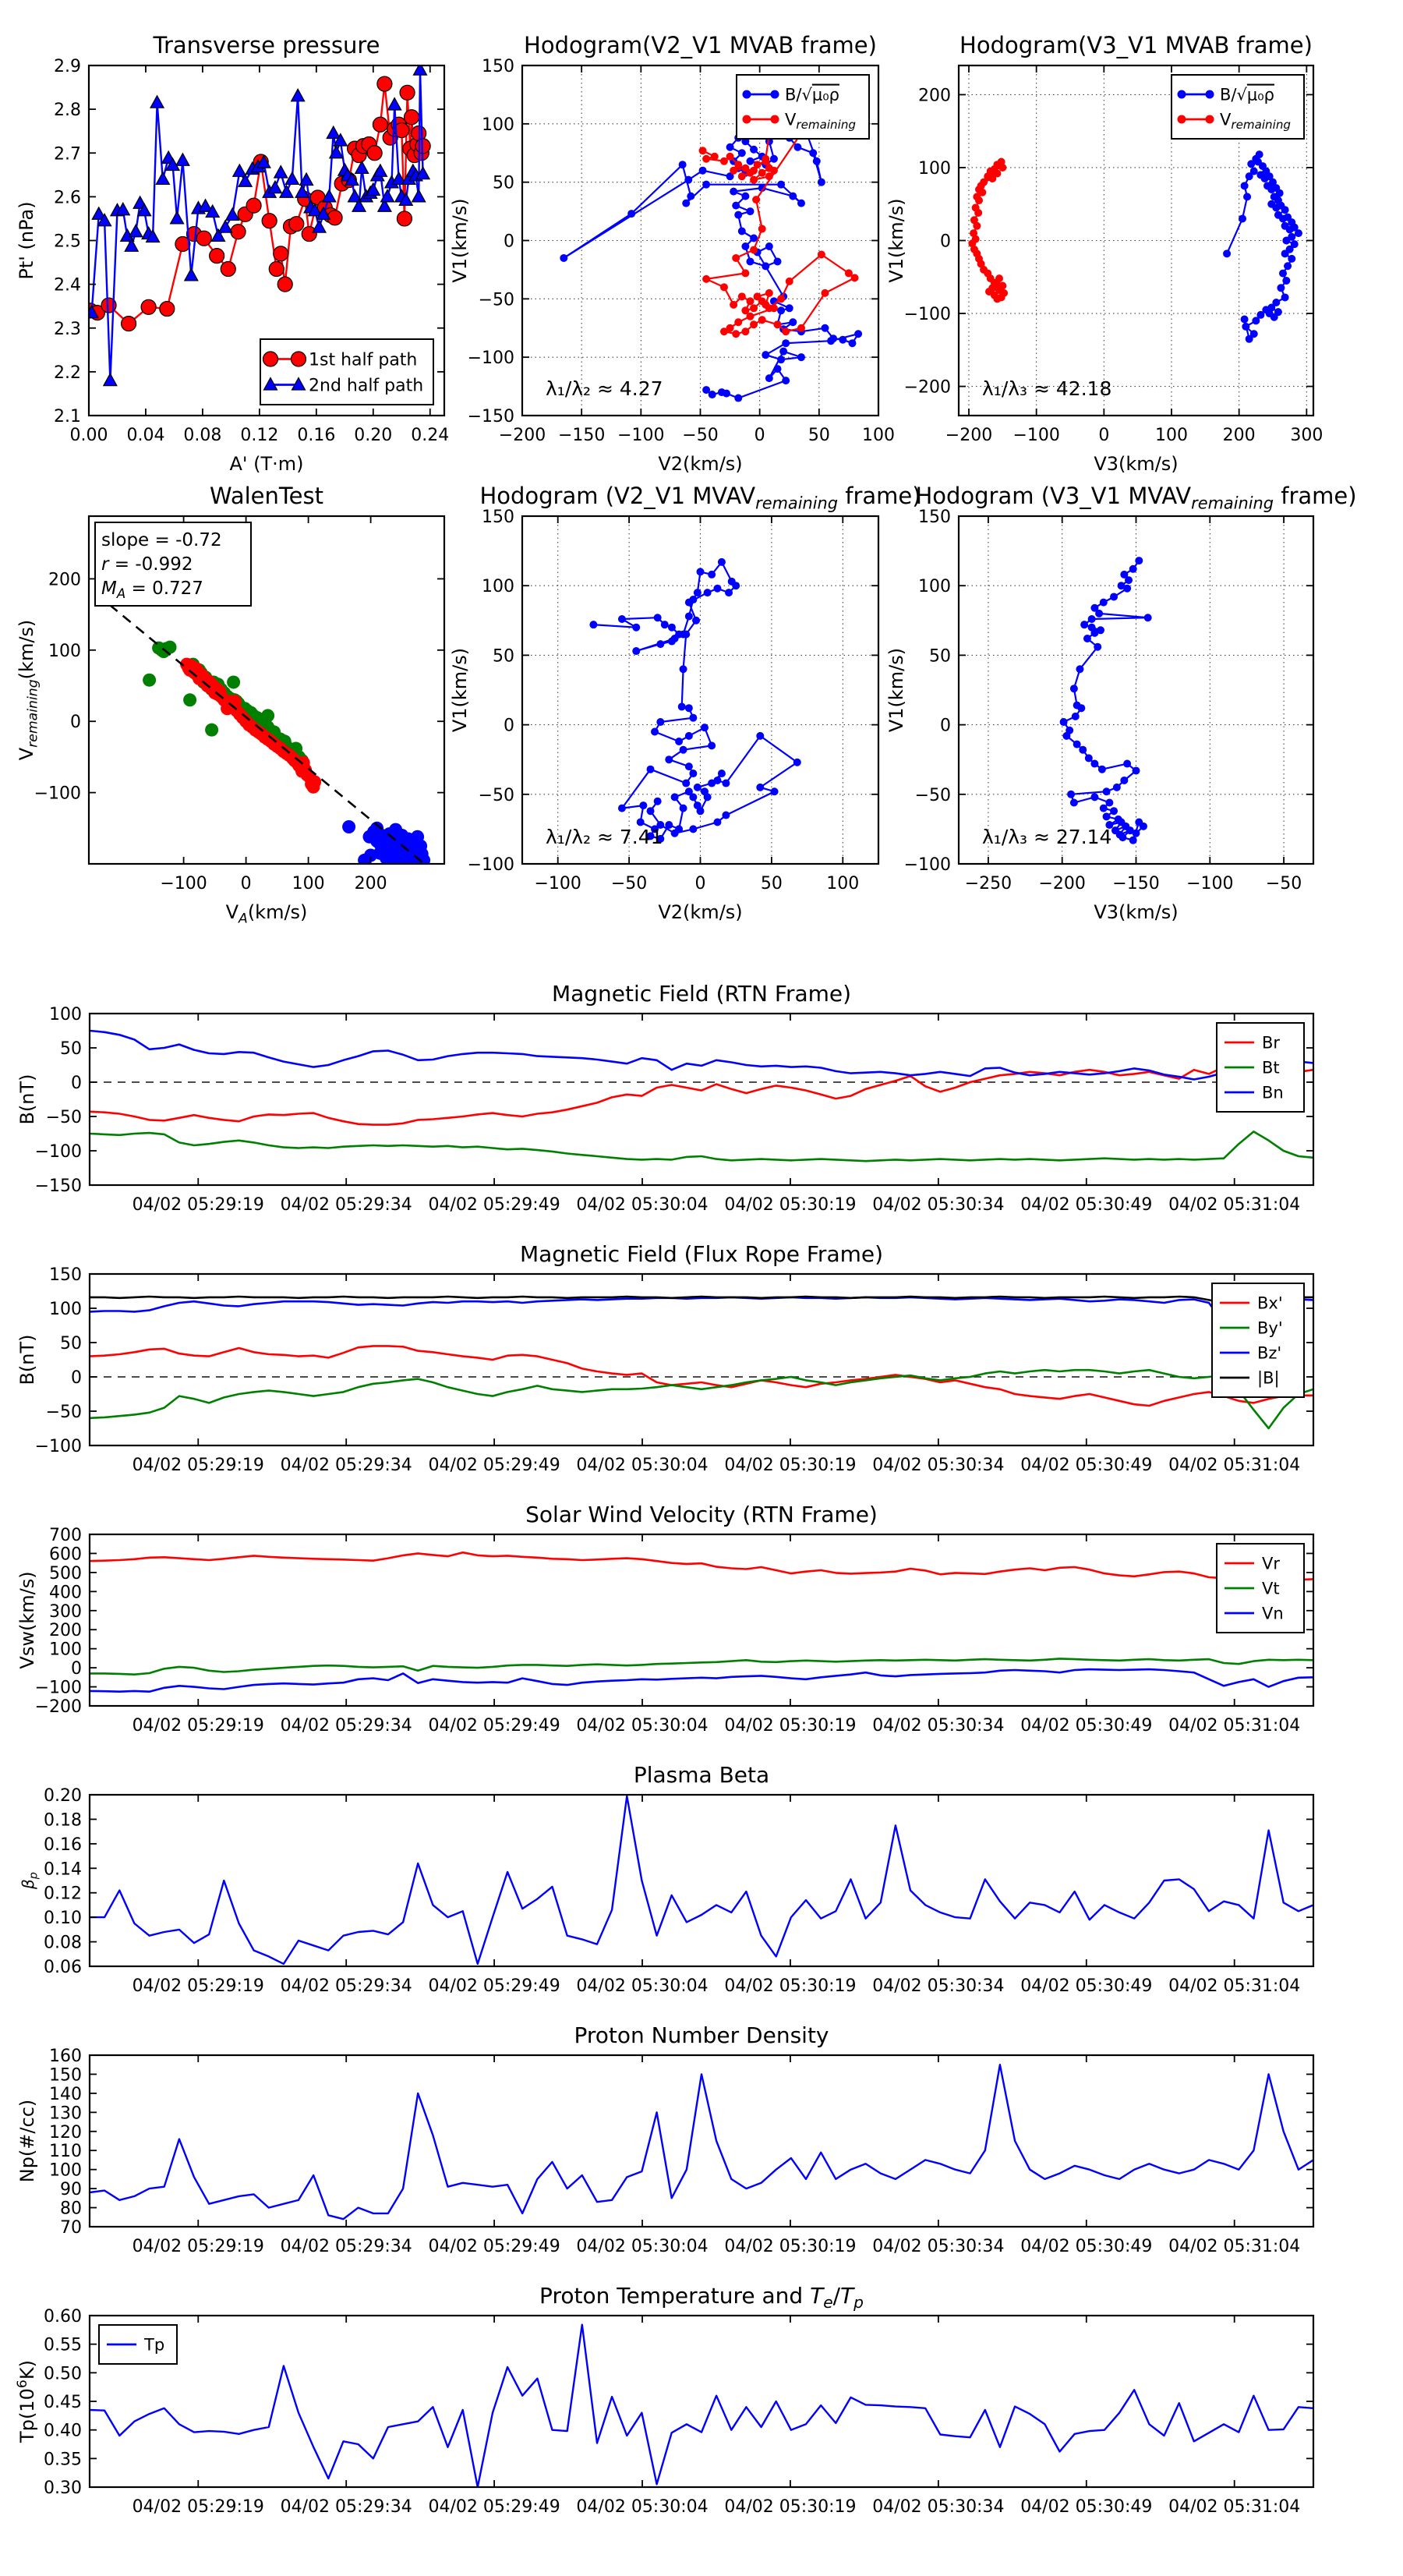  What do you see at coordinates (373, 435) in the screenshot?
I see `x-tick-label: 0.20` at bounding box center [373, 435].